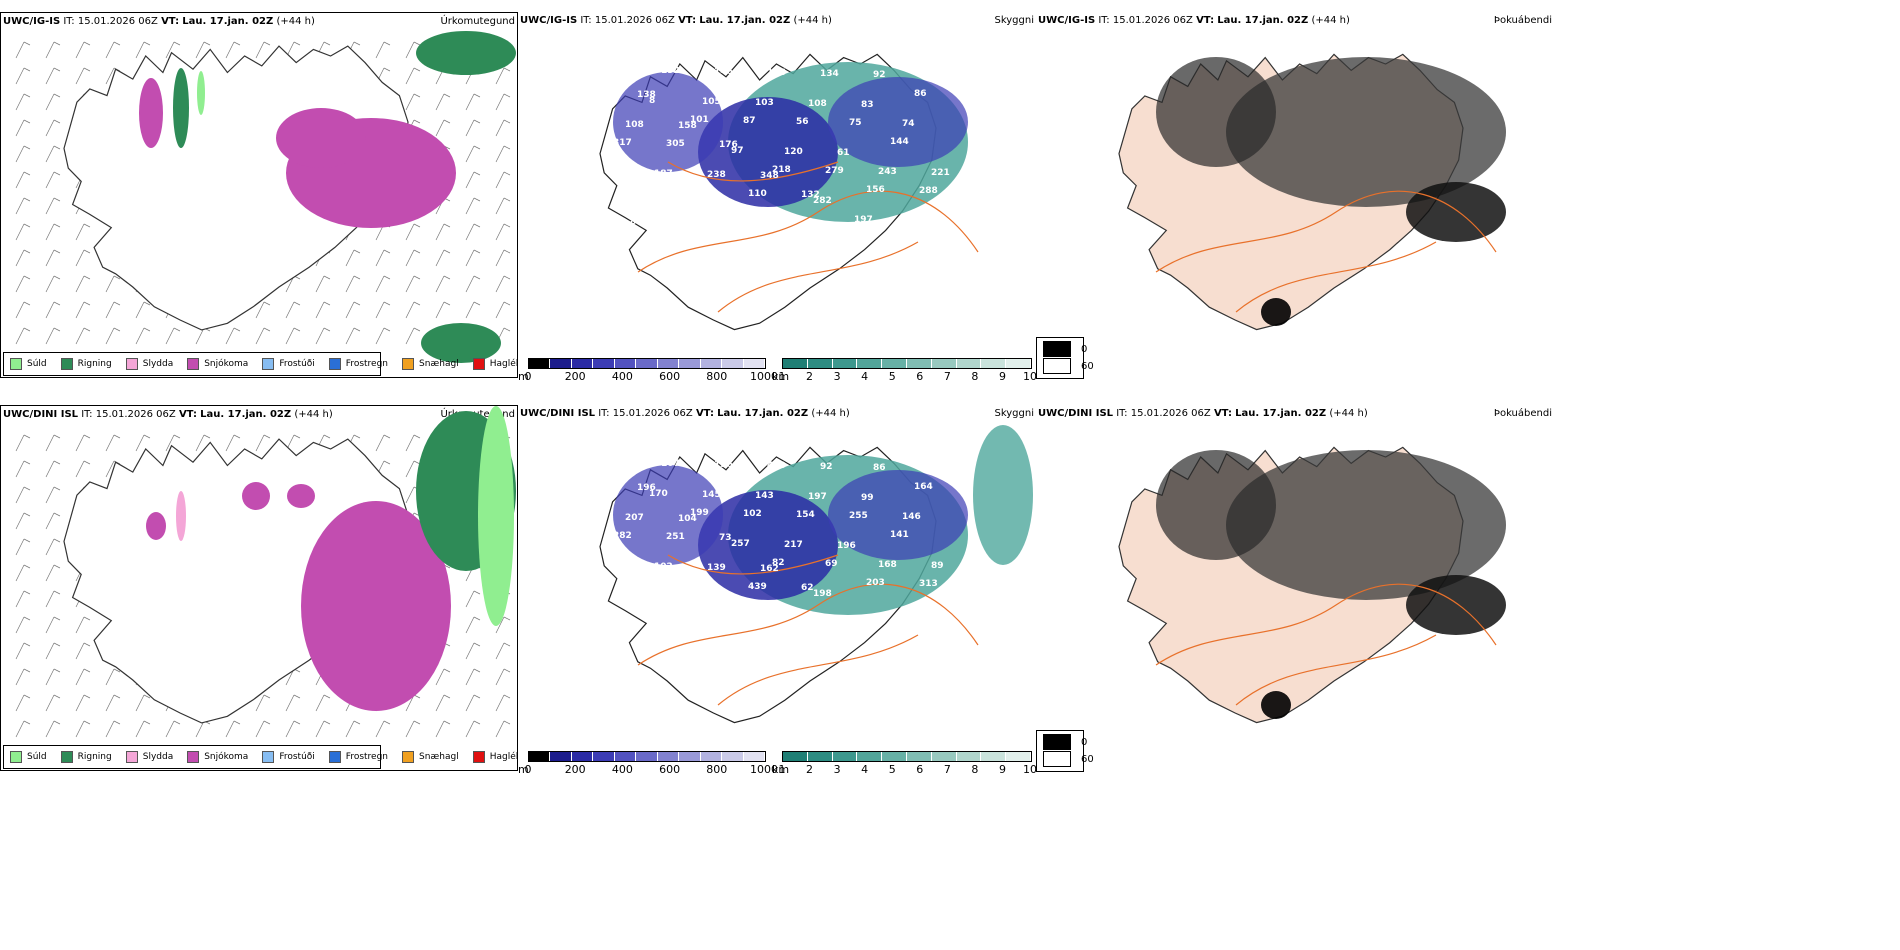 The image size is (1900, 950). Describe the element at coordinates (829, 74) in the screenshot. I see `visibility-value-label: 134` at that location.